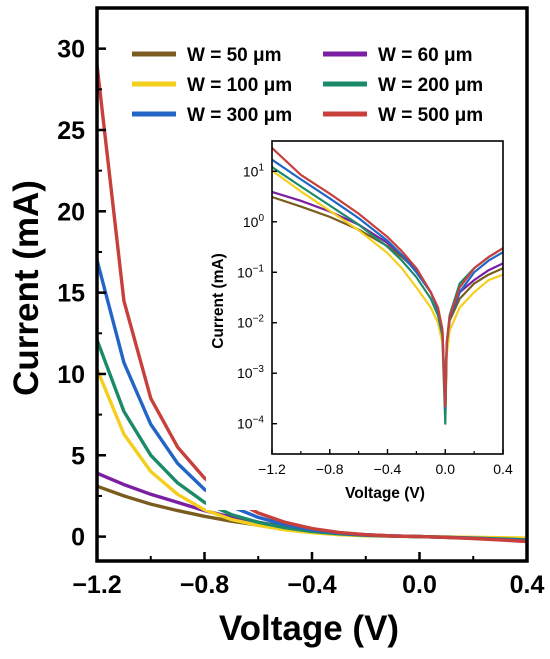  I want to click on main-y-axis-title: Current (mA), so click(26, 288).